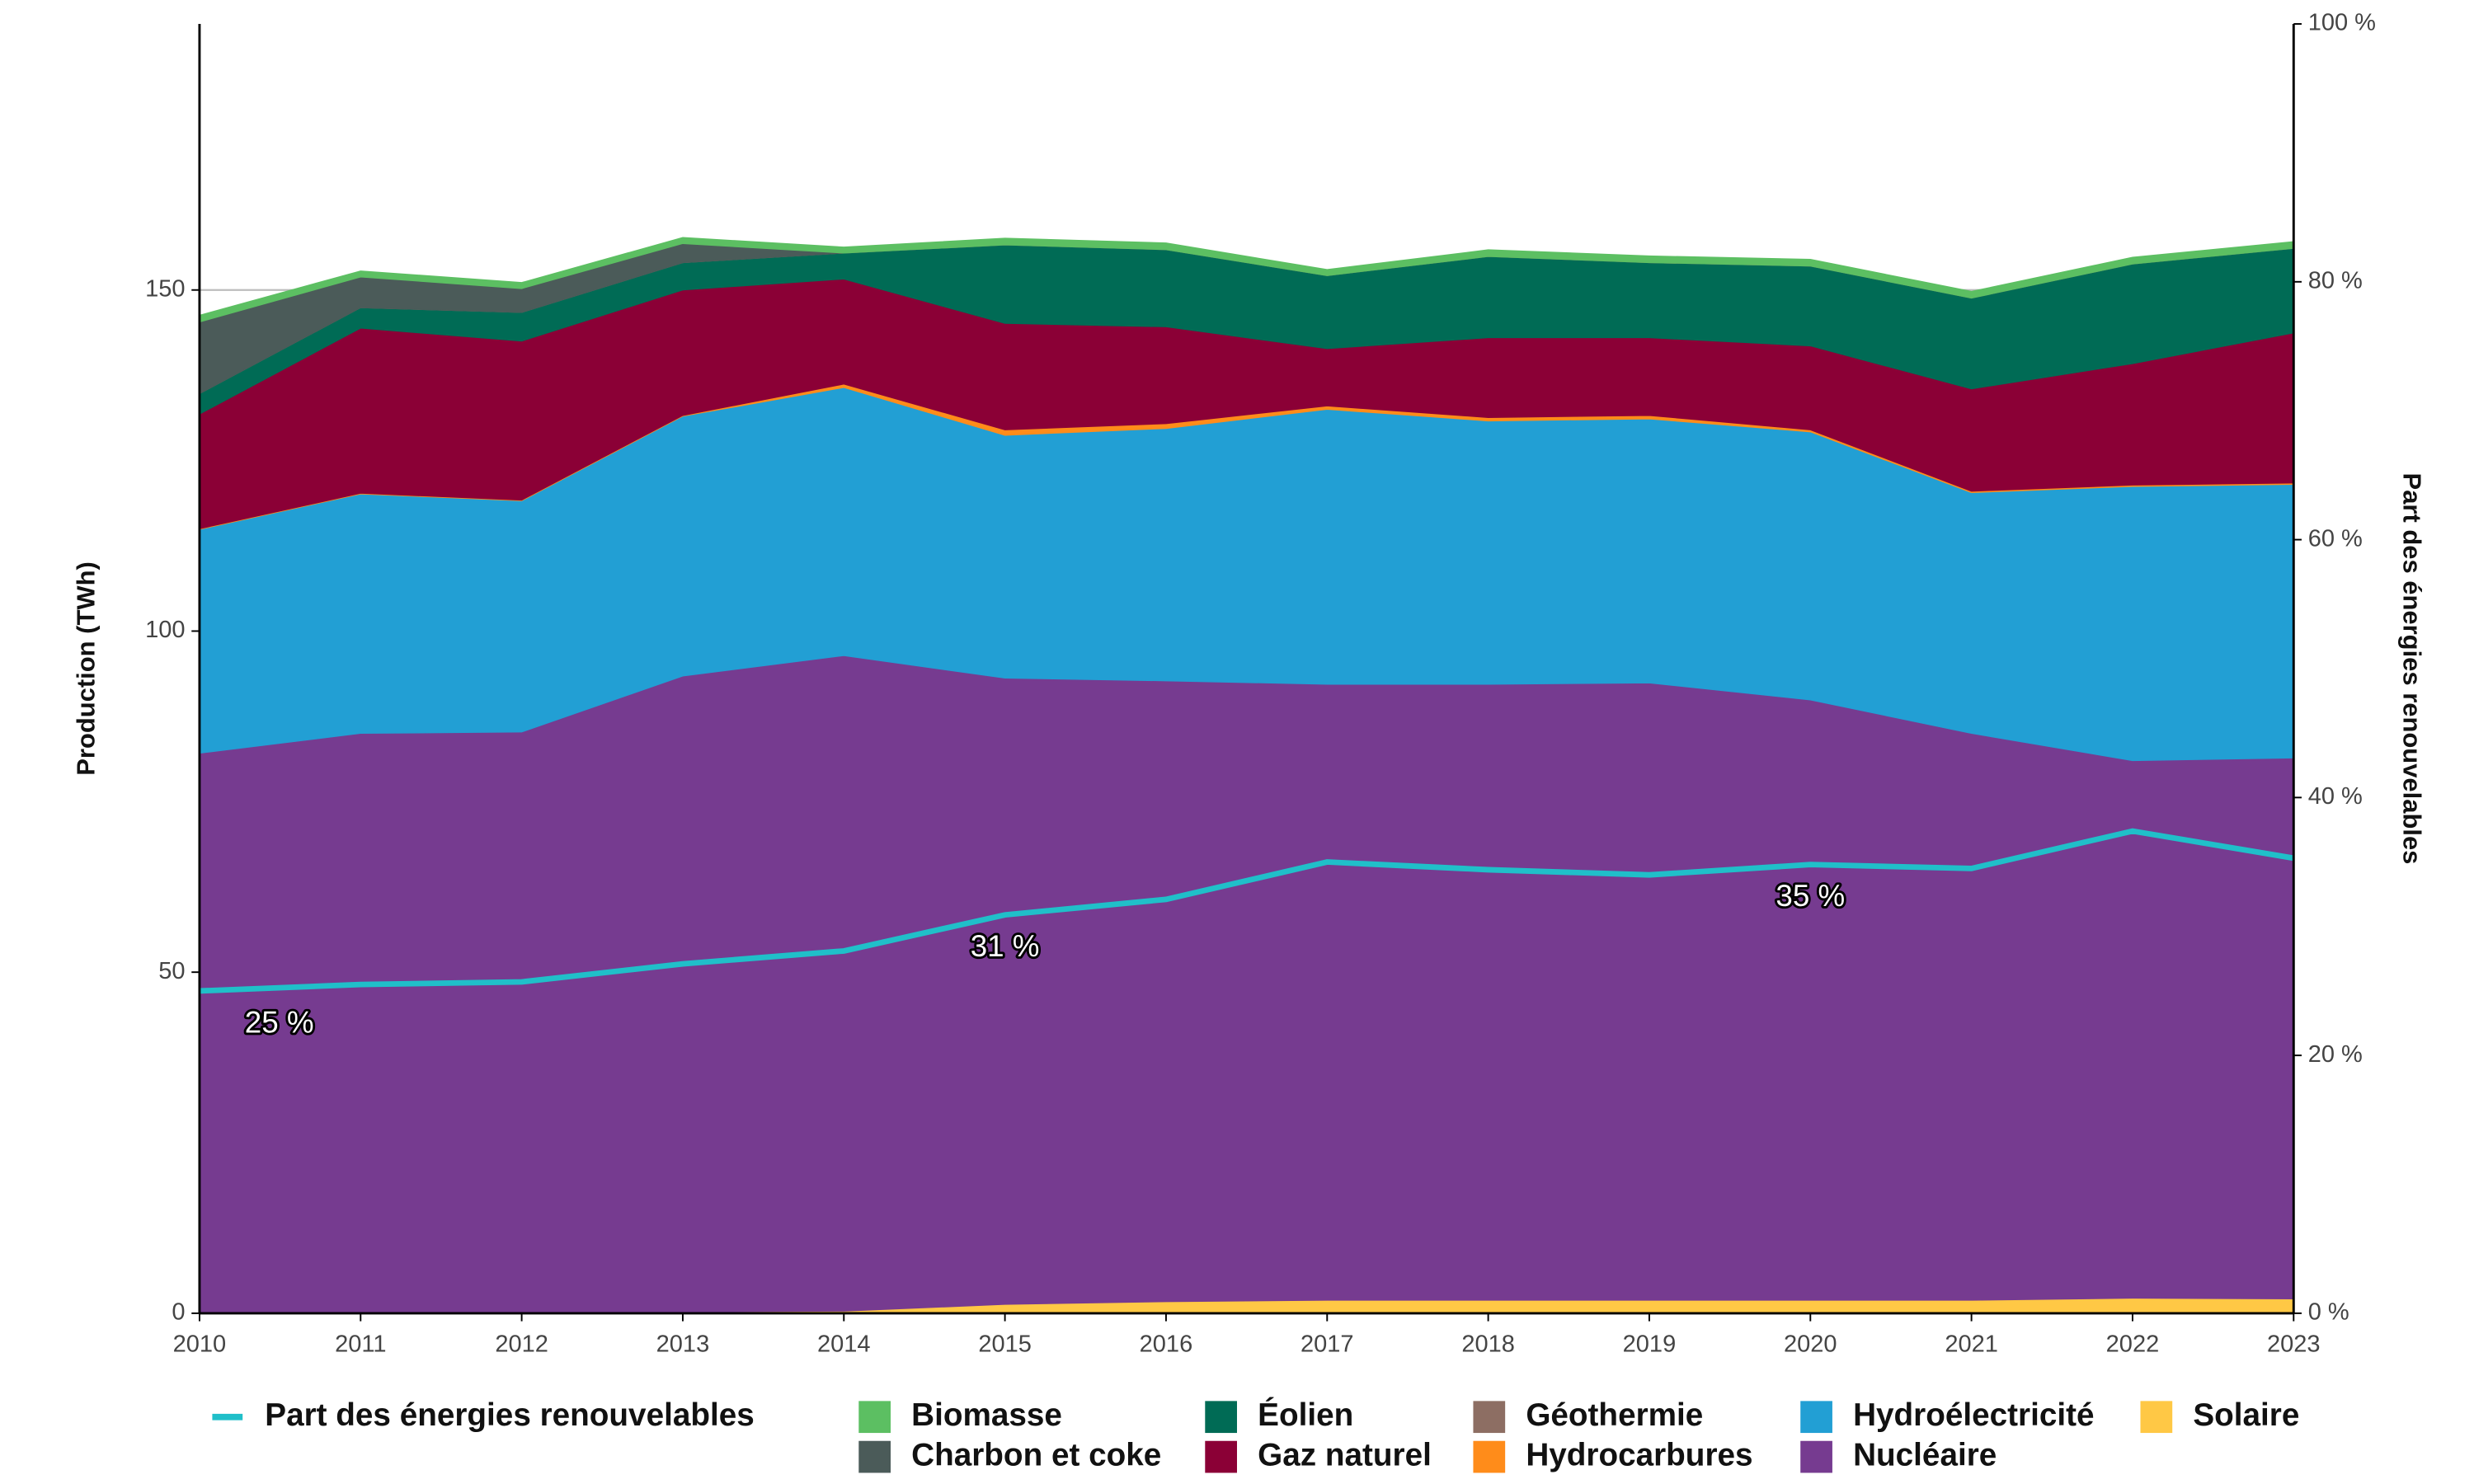 This screenshot has height=1484, width=2474. I want to click on x-tick-label: 2011, so click(360, 1344).